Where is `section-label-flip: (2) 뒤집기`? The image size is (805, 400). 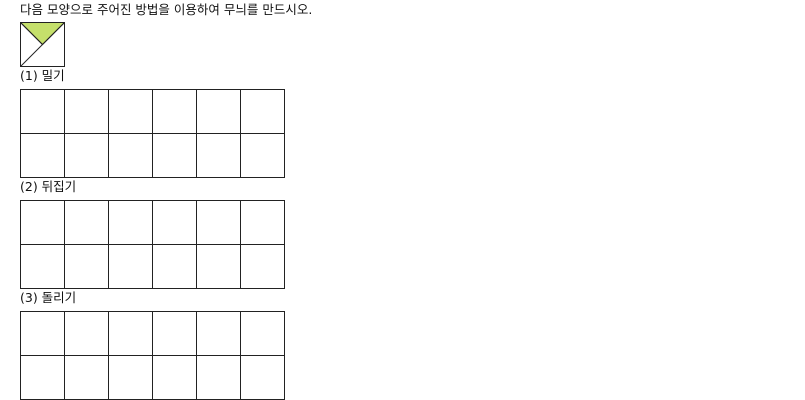
section-label-flip: (2) 뒤집기 is located at coordinates (48, 186).